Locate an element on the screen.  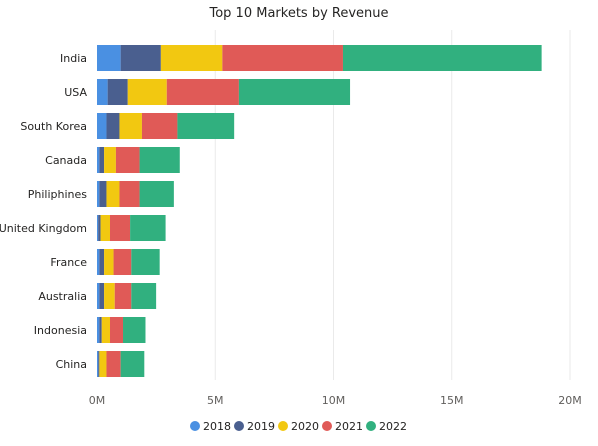
x-tick-label: 10M is located at coordinates (334, 400).